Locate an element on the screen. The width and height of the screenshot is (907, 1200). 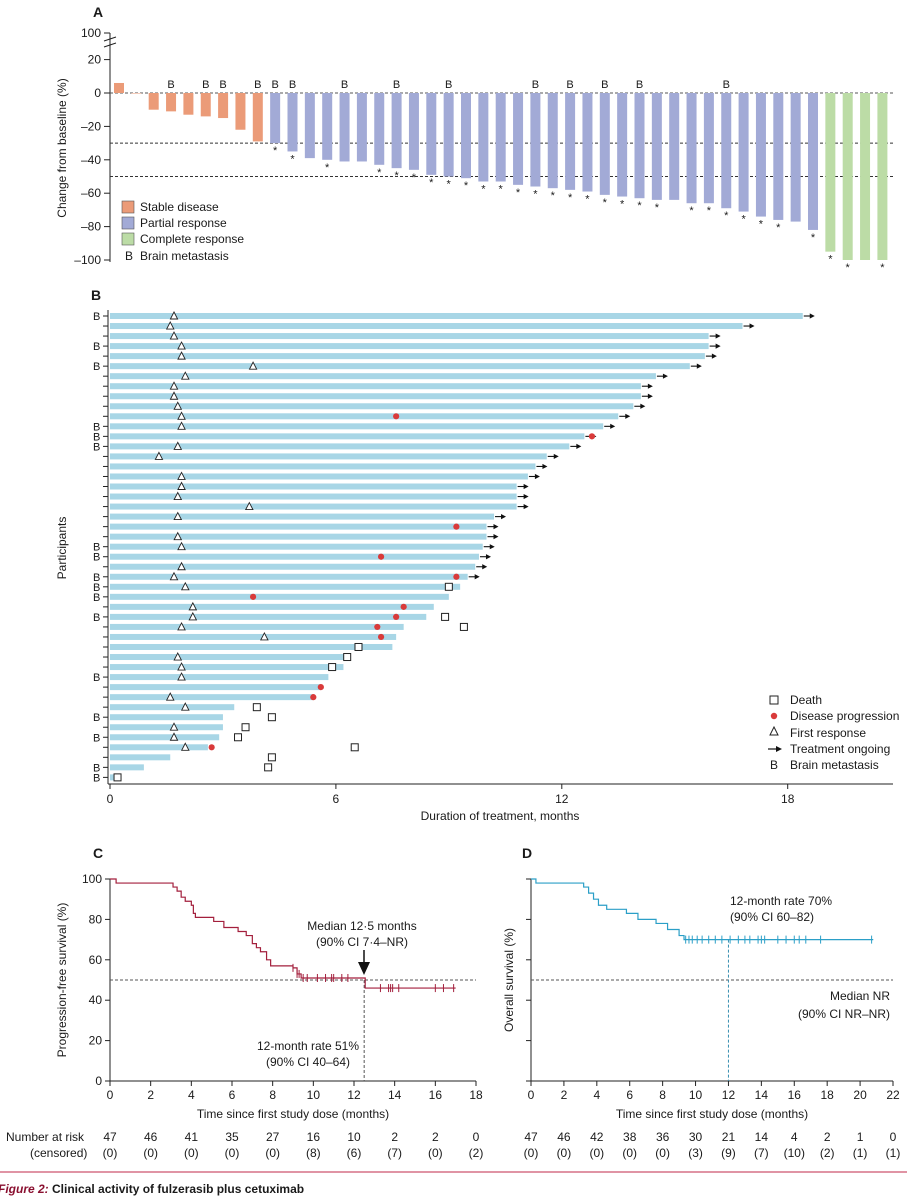
x-tick-label: 16 is located at coordinates (436, 1095).